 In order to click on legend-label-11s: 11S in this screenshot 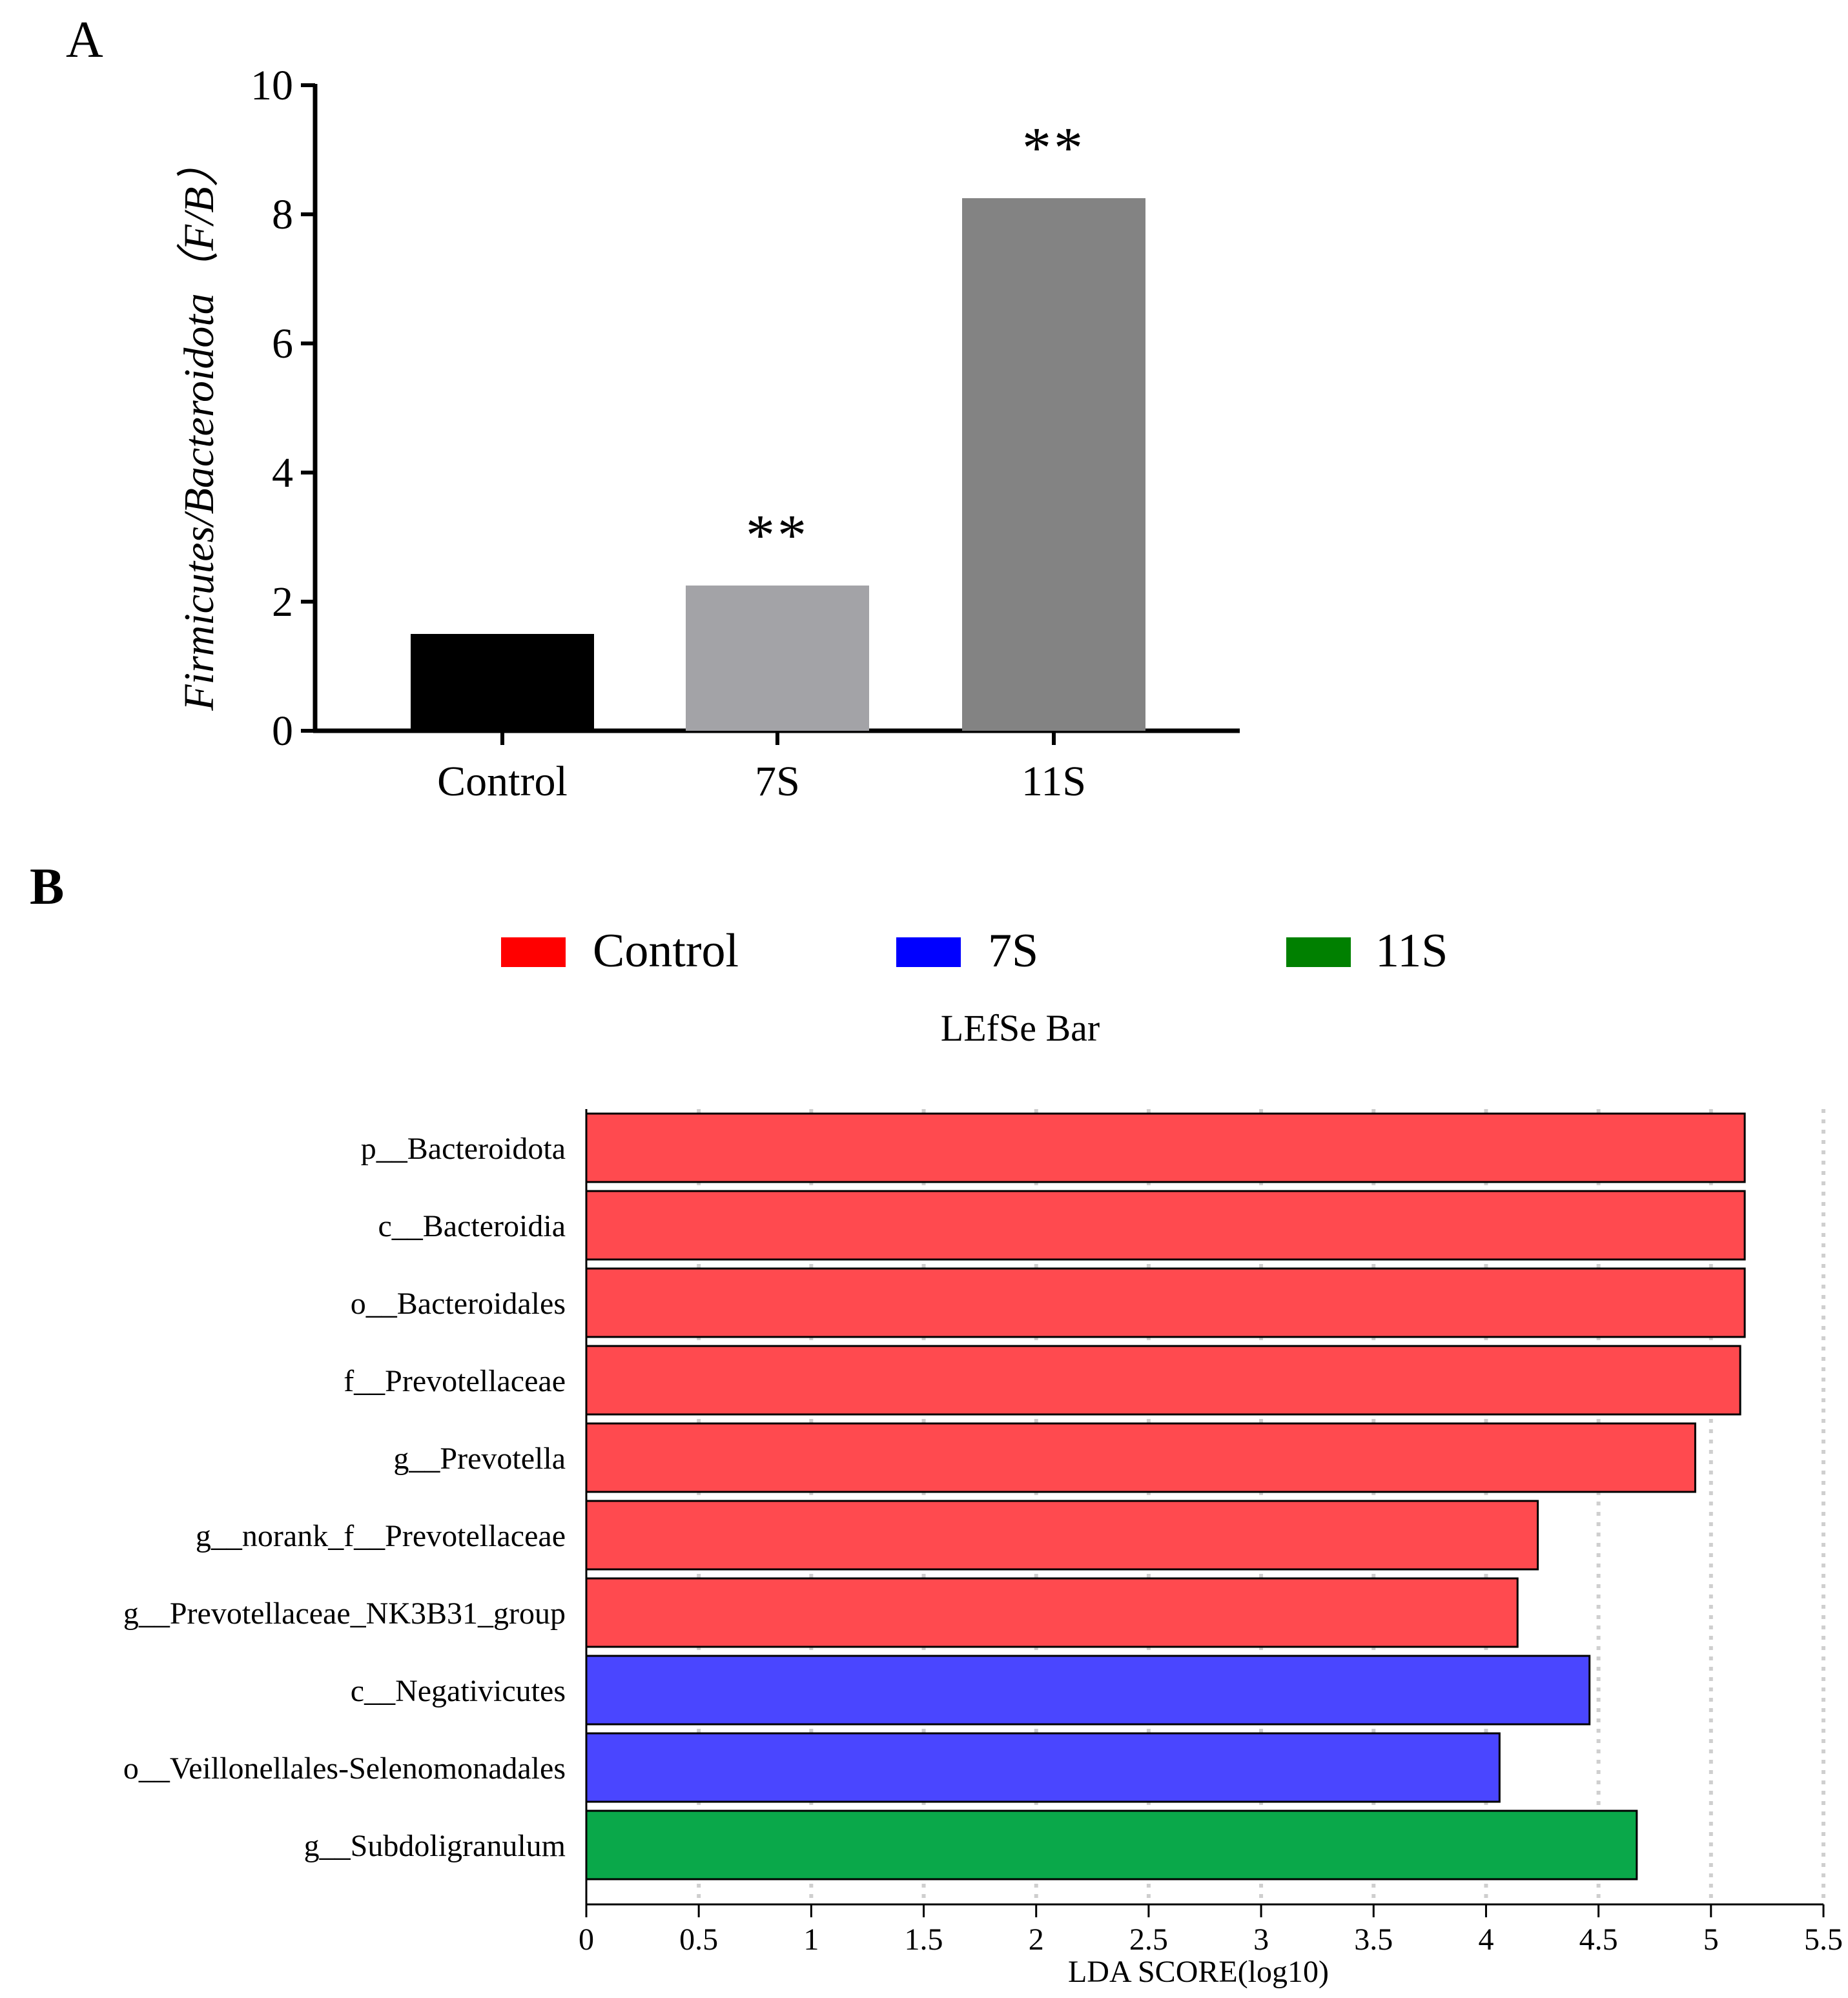, I will do `click(1411, 950)`.